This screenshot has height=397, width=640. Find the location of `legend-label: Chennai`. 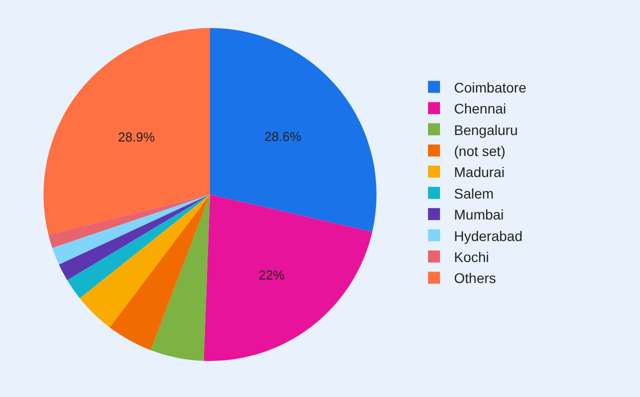

legend-label: Chennai is located at coordinates (480, 108).